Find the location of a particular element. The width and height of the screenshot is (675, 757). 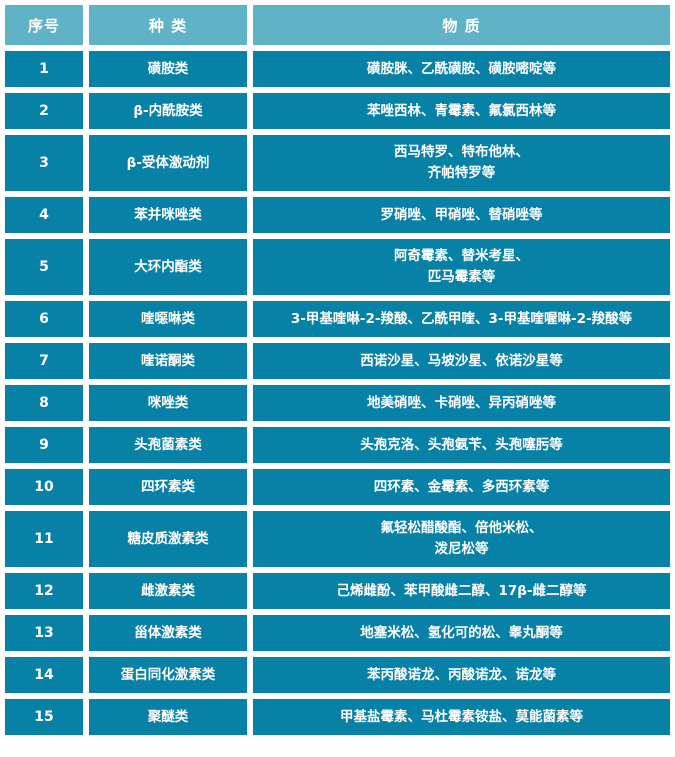

row-substances-cell: 3-甲基喹啉-2-羧酸、乙酰甲喹、3-甲基喹喔啉-2-羧酸等 is located at coordinates (461, 319).